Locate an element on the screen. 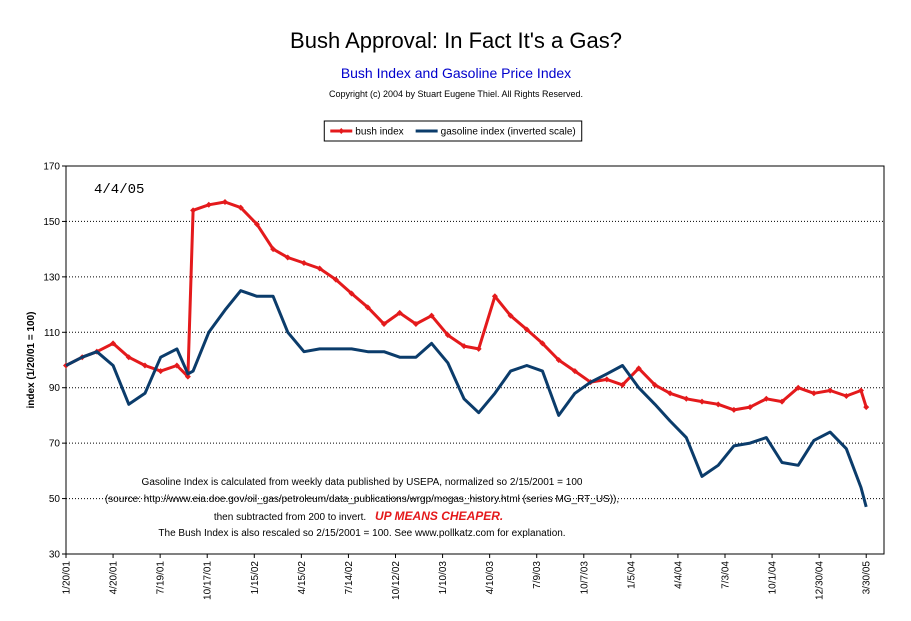  x-tick-label: 7/9/03 is located at coordinates (537, 575).